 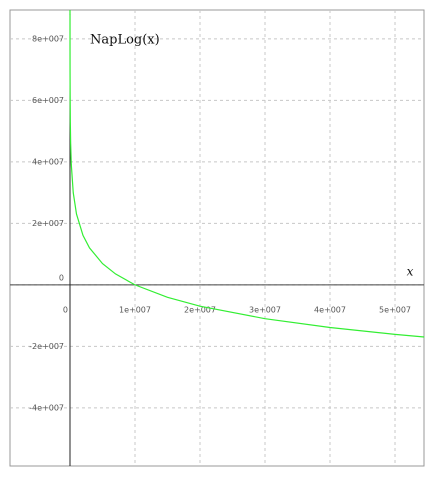 What do you see at coordinates (46, 407) in the screenshot?
I see `y-tick-label: -4e+007` at bounding box center [46, 407].